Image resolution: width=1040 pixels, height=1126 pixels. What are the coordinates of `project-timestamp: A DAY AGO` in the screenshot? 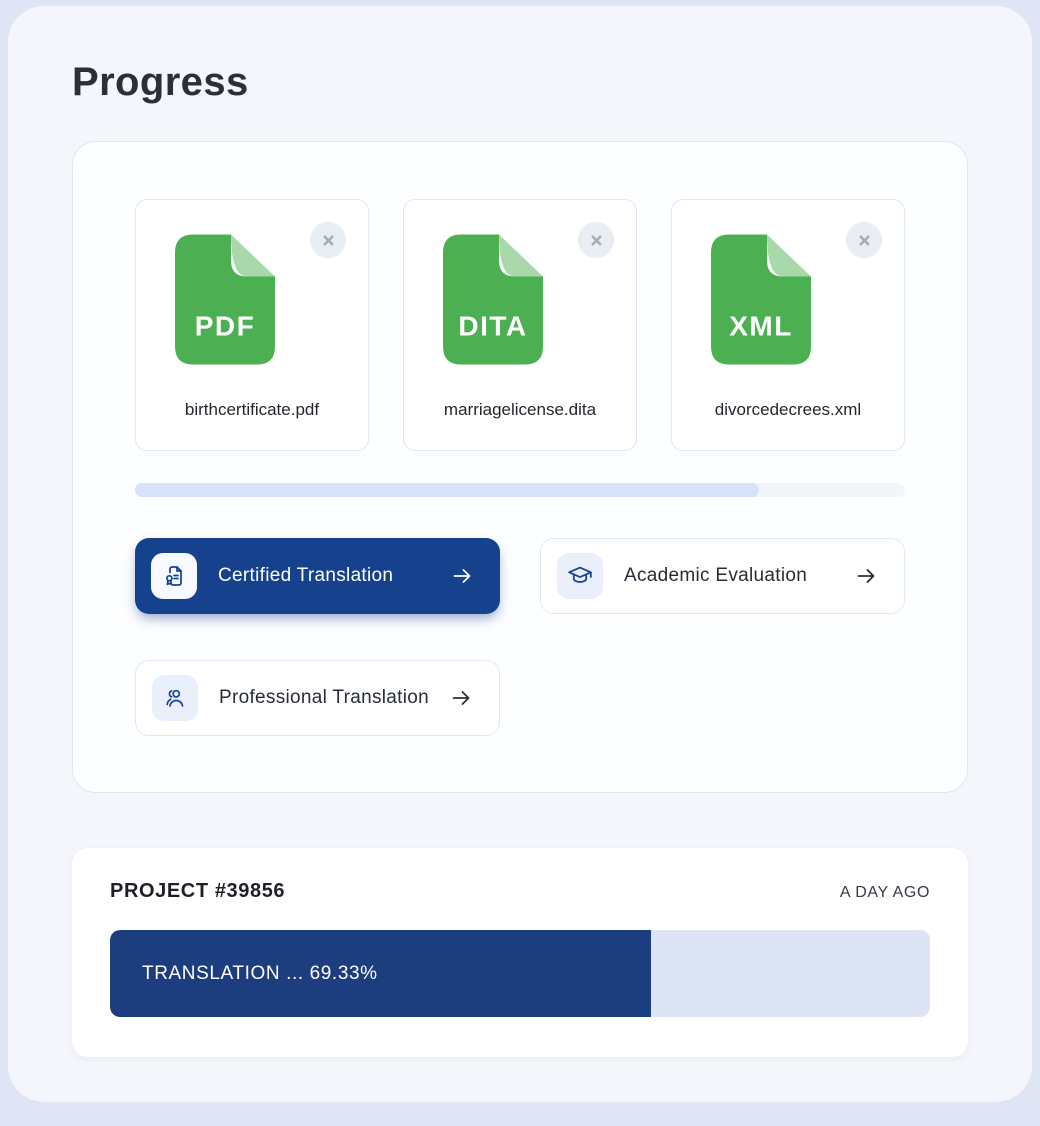 It's located at (884, 892).